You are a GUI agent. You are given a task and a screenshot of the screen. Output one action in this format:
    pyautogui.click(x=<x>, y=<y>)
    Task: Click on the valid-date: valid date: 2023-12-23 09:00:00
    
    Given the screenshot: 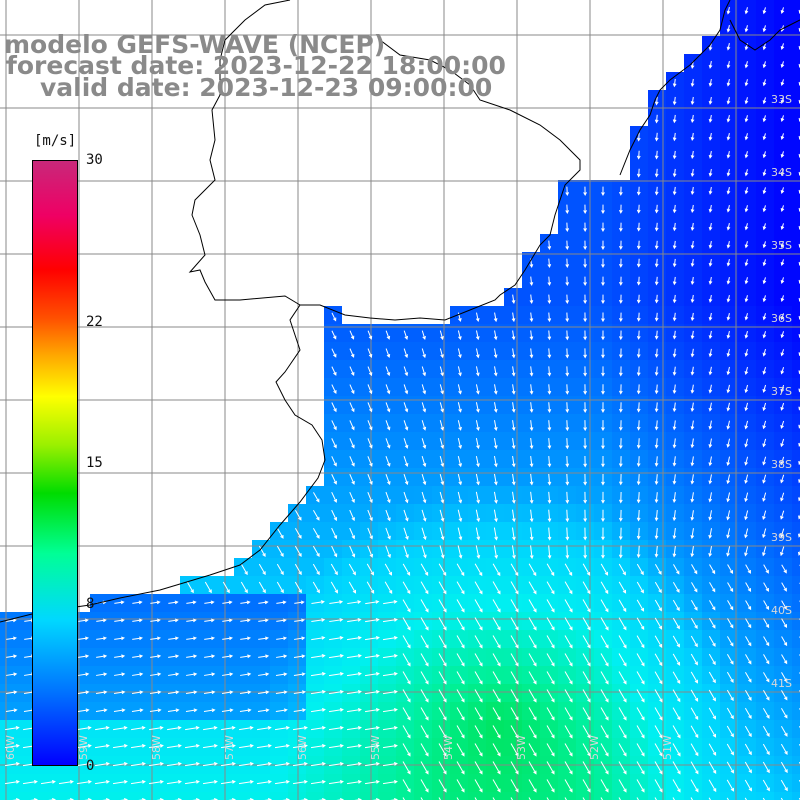 What is the action you would take?
    pyautogui.click(x=266, y=87)
    